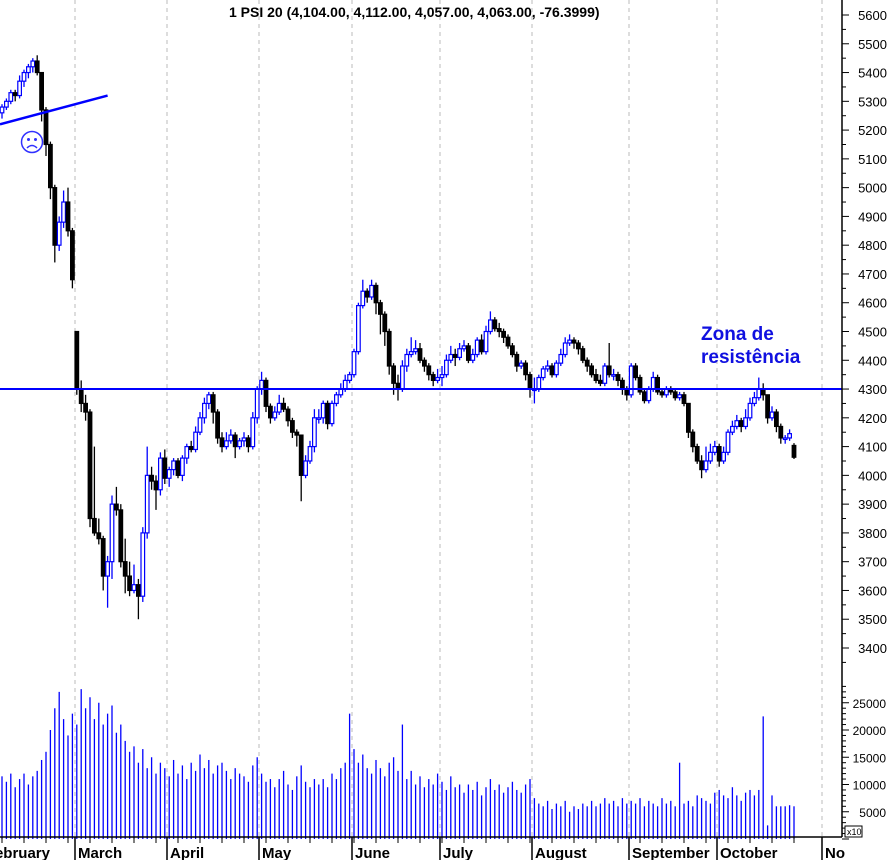 The height and width of the screenshot is (860, 890). I want to click on y-tick-label: 3400, so click(872, 648).